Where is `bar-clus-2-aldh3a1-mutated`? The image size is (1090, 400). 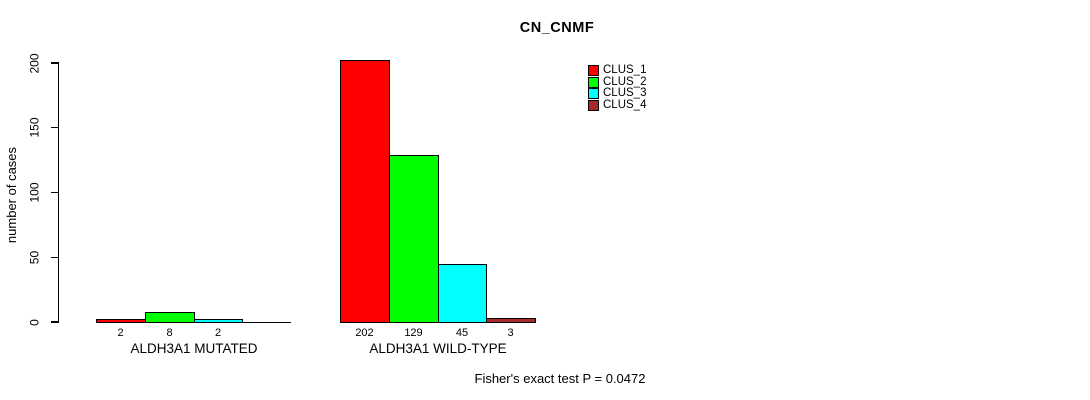 bar-clus-2-aldh3a1-mutated is located at coordinates (170, 317).